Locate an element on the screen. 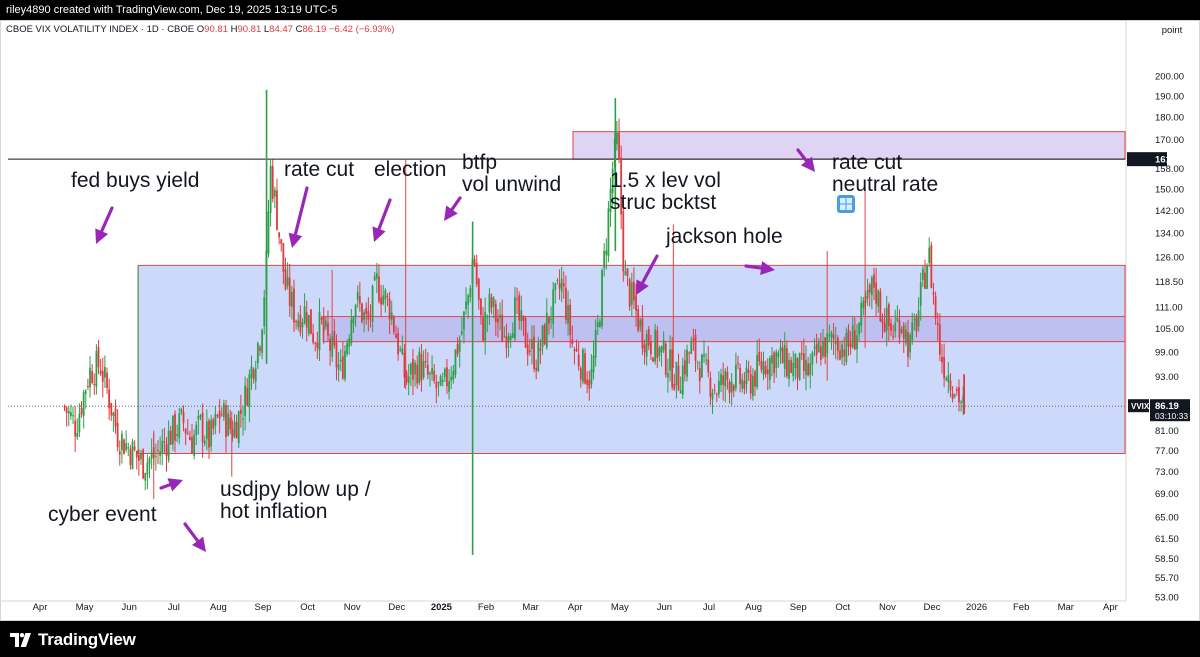 The image size is (1200, 657). tradingview-logo: TradingView is located at coordinates (73, 640).